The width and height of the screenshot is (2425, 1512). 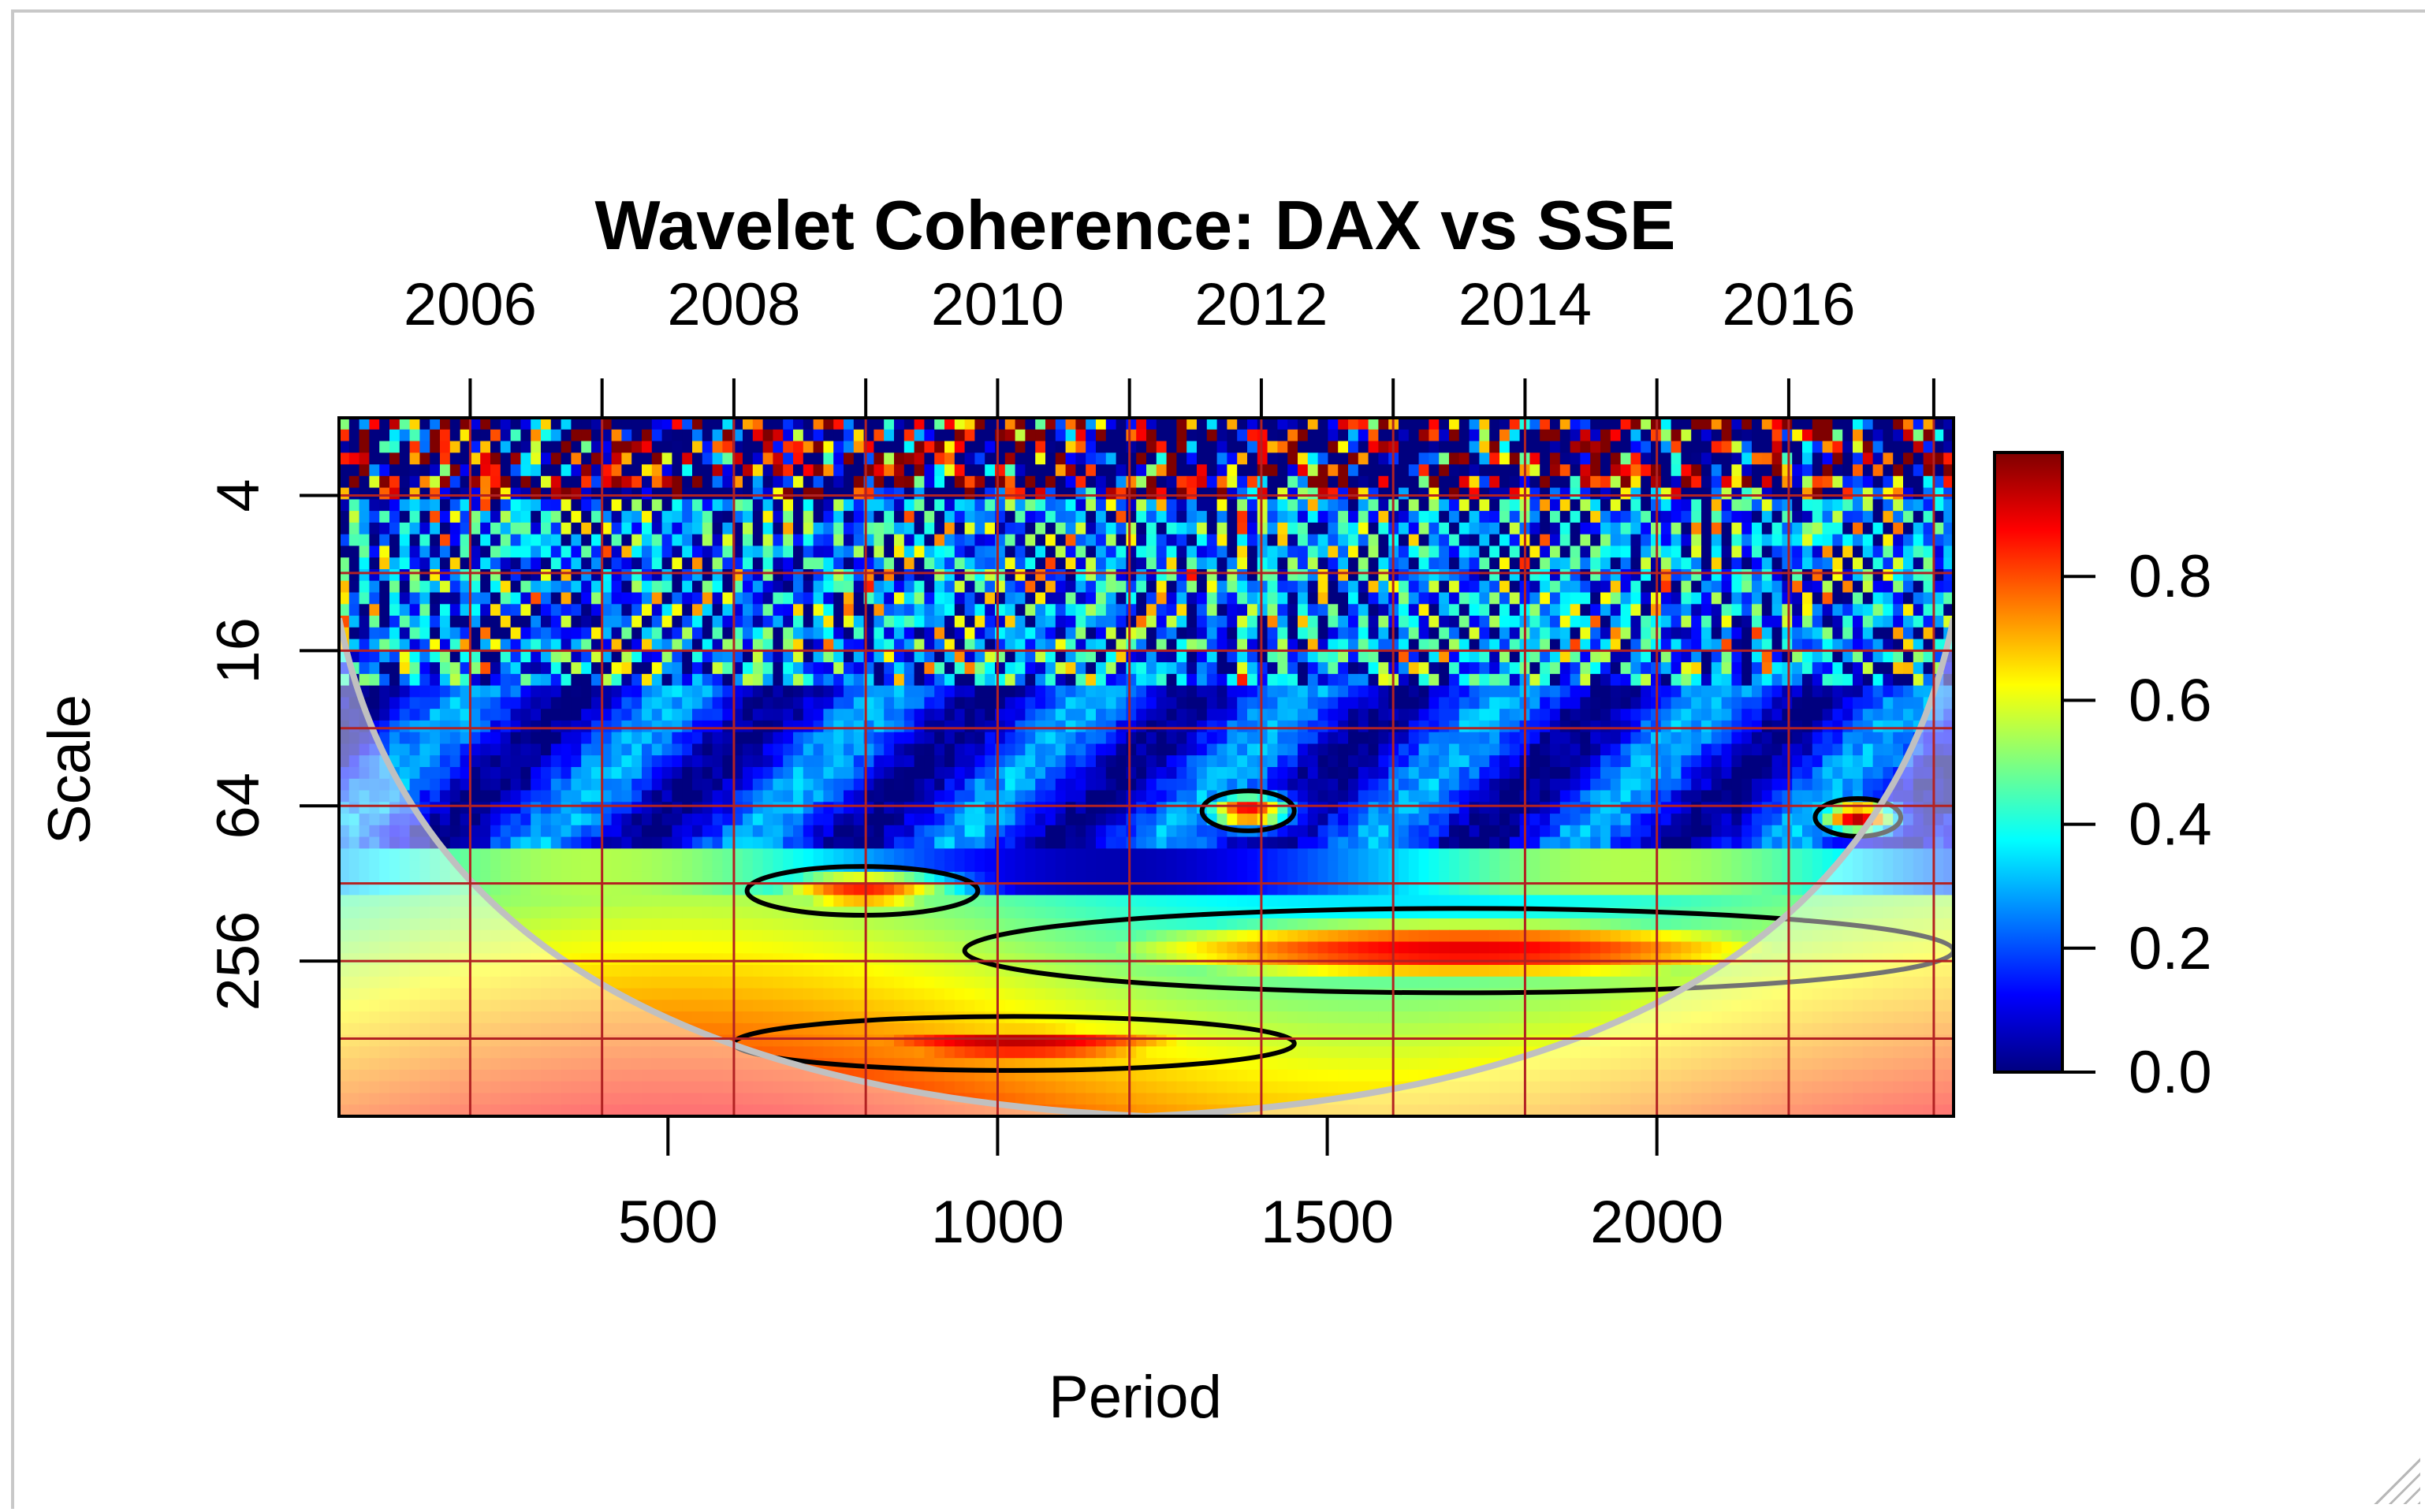 What do you see at coordinates (1146, 785) in the screenshot?
I see `heatmap-row` at bounding box center [1146, 785].